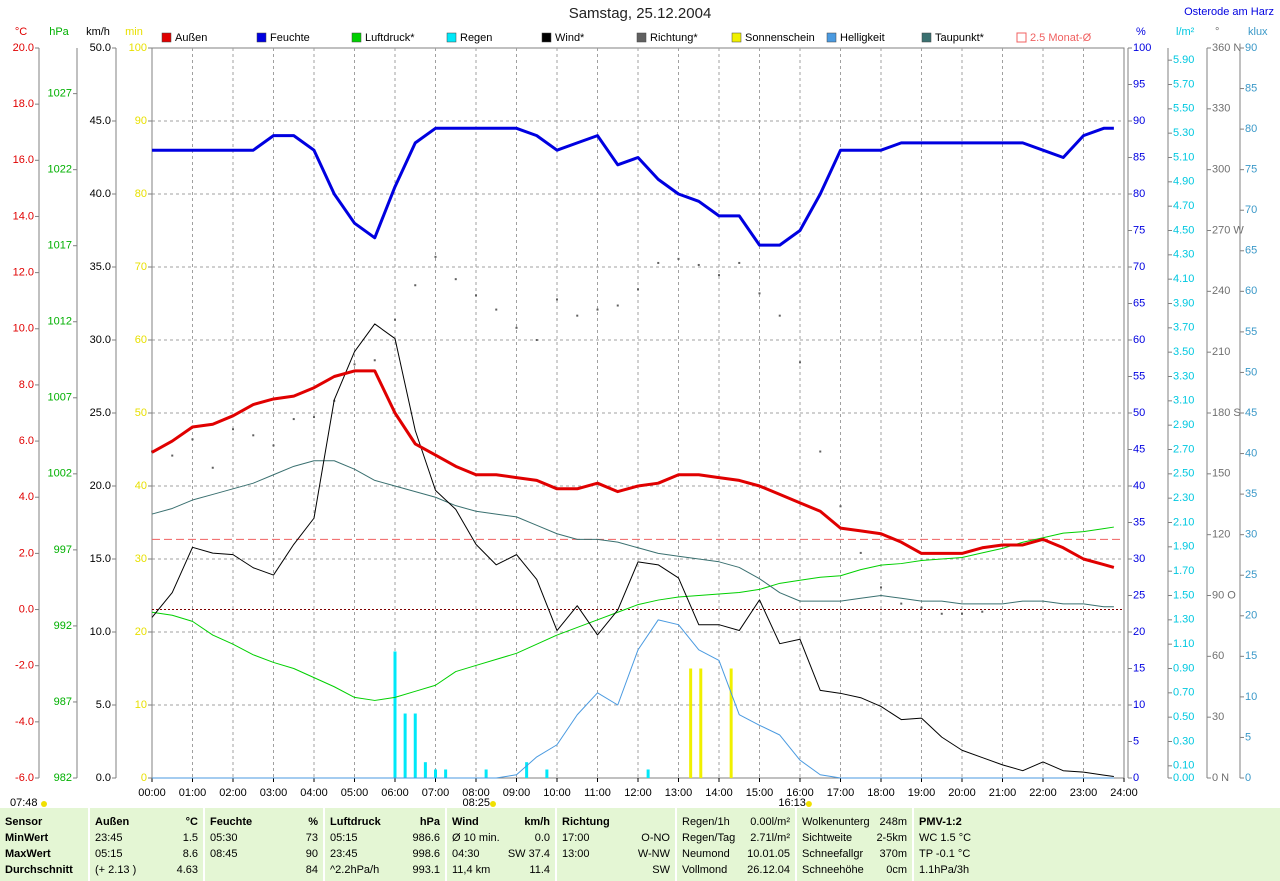 The width and height of the screenshot is (1280, 881). Describe the element at coordinates (1139, 705) in the screenshot. I see `y-tick-label: 10` at that location.